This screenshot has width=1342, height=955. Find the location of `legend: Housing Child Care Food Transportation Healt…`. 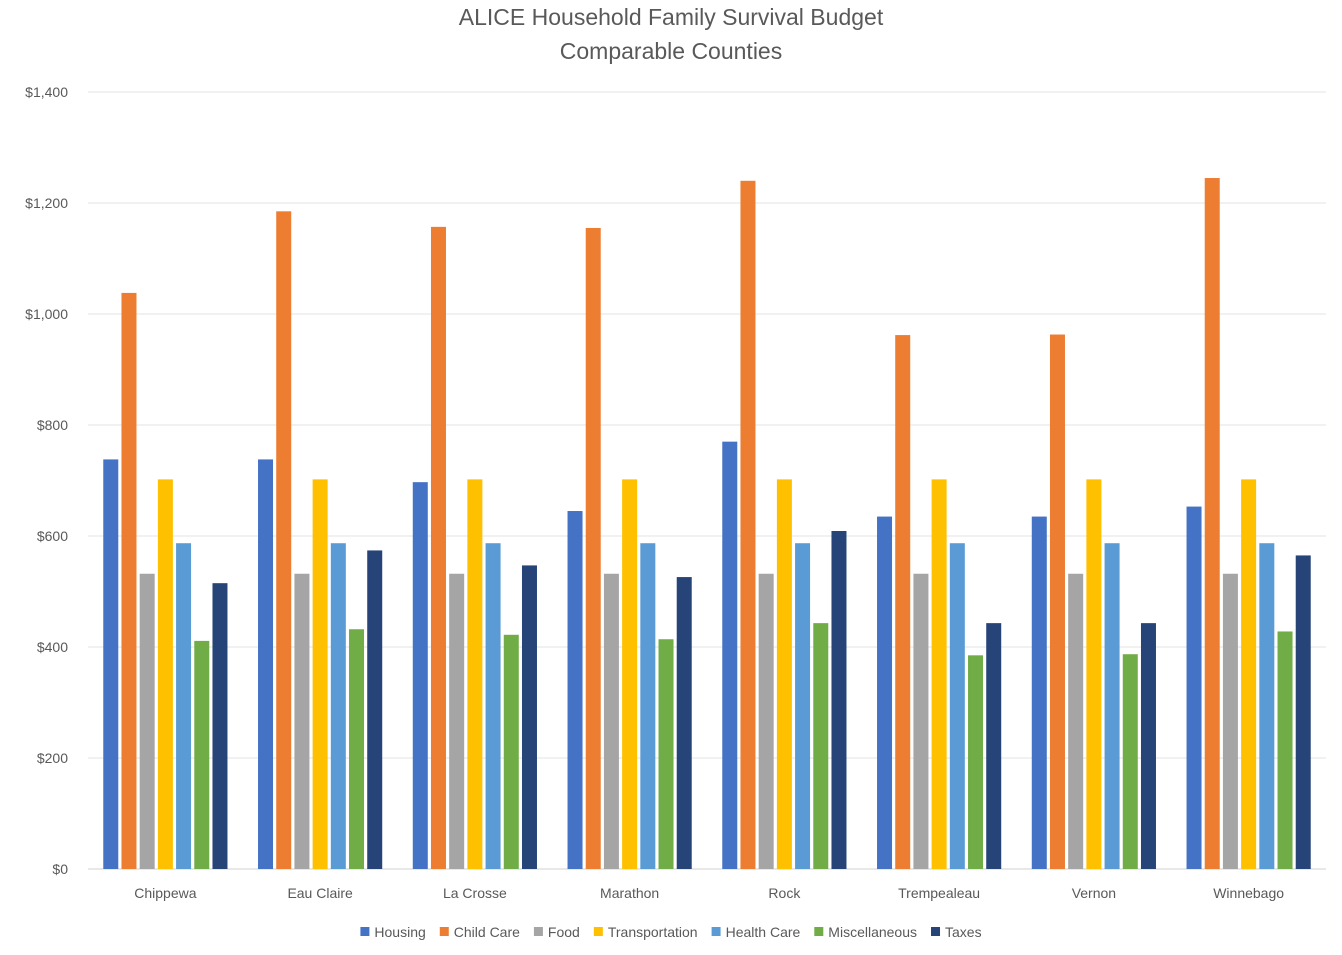

legend: Housing Child Care Food Transportation Healt… is located at coordinates (671, 932).